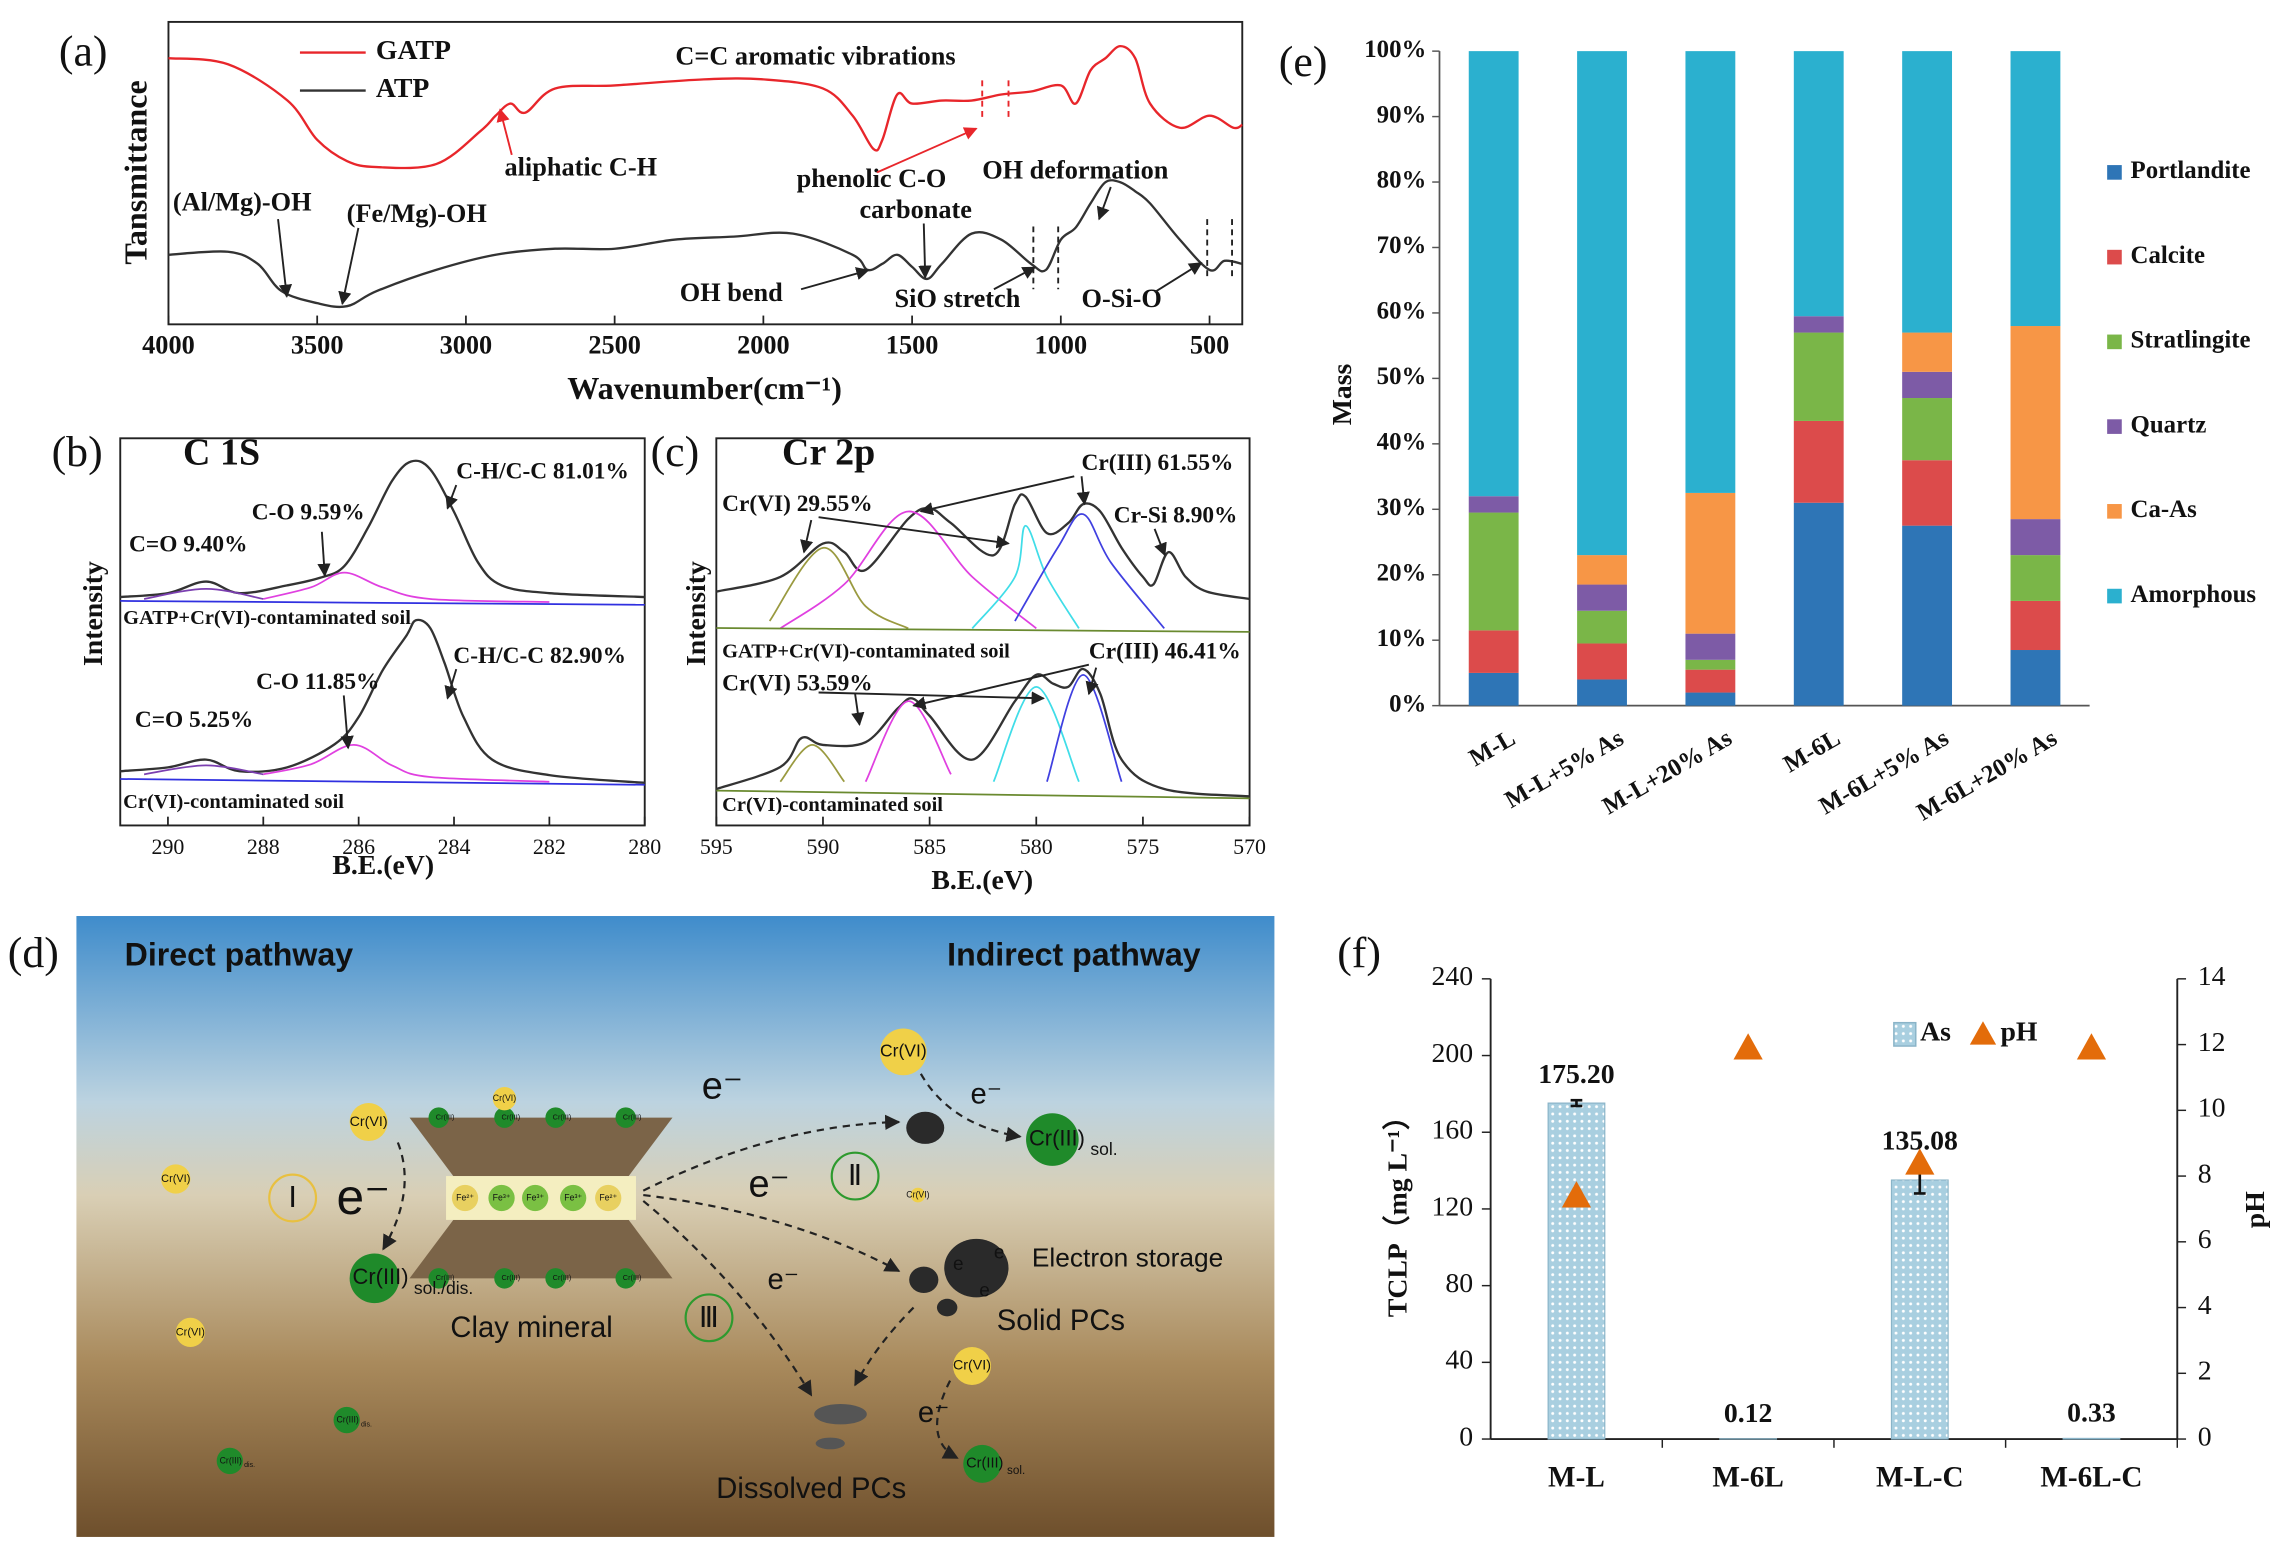 The height and width of the screenshot is (1553, 2280). I want to click on panel-label: (e), so click(1303, 62).